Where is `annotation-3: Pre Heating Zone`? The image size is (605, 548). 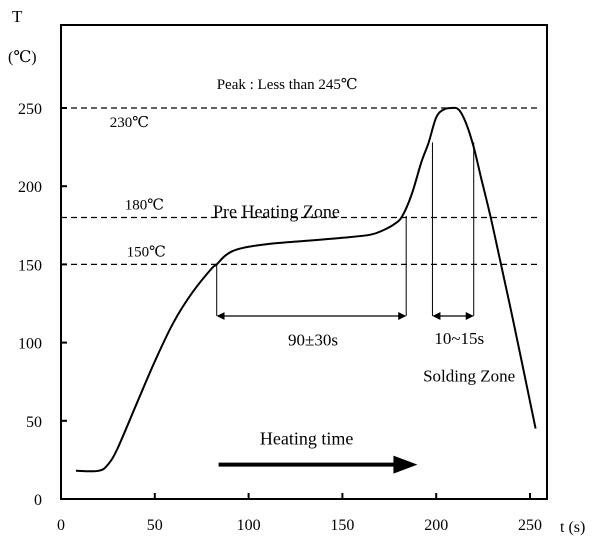 annotation-3: Pre Heating Zone is located at coordinates (276, 211).